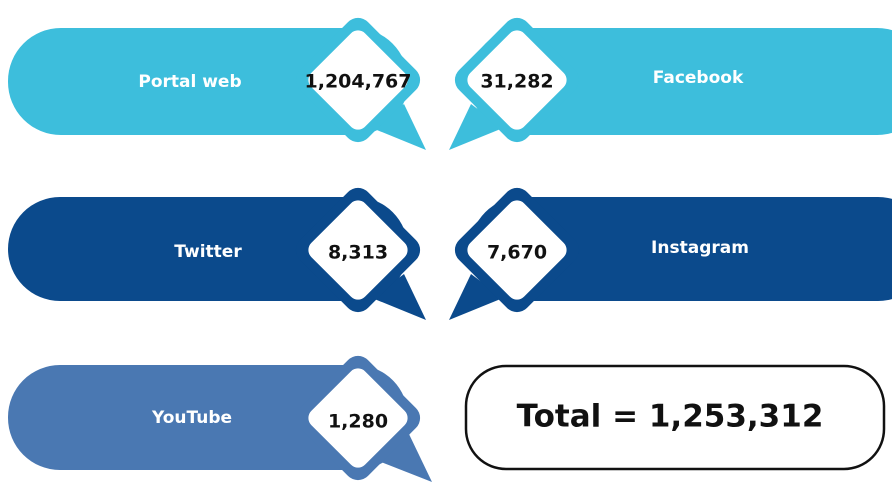 This screenshot has width=892, height=489. I want to click on total-box, so click(675, 417).